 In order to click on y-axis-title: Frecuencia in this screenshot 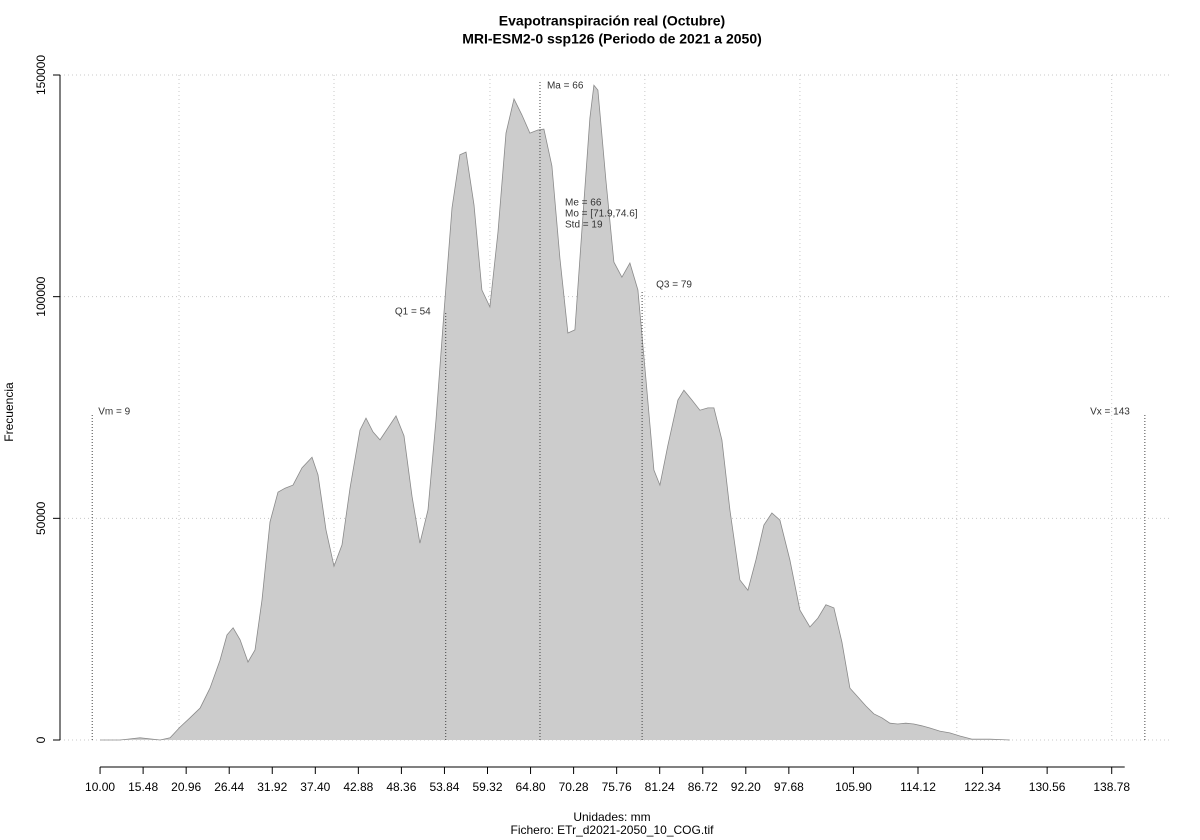, I will do `click(9, 412)`.